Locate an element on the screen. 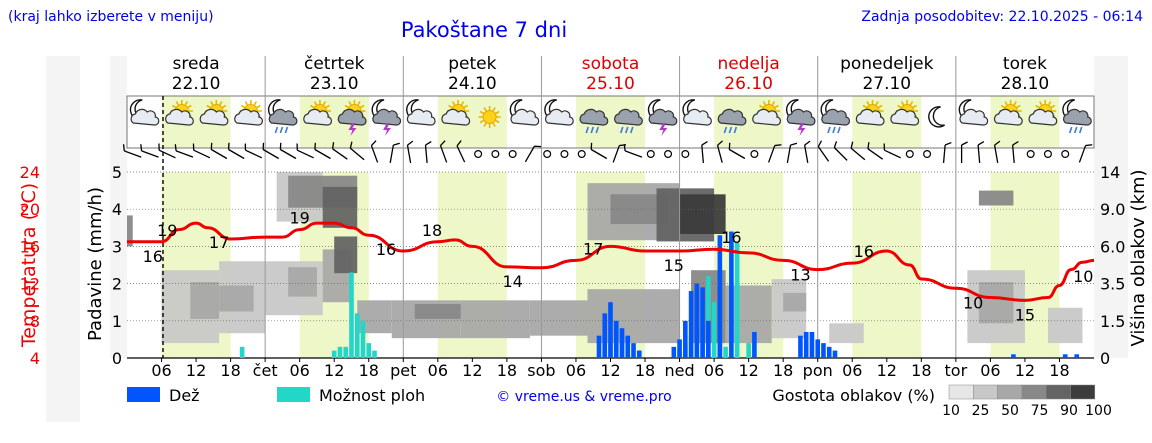 The image size is (1152, 443). left-axis-band is located at coordinates (63, 239).